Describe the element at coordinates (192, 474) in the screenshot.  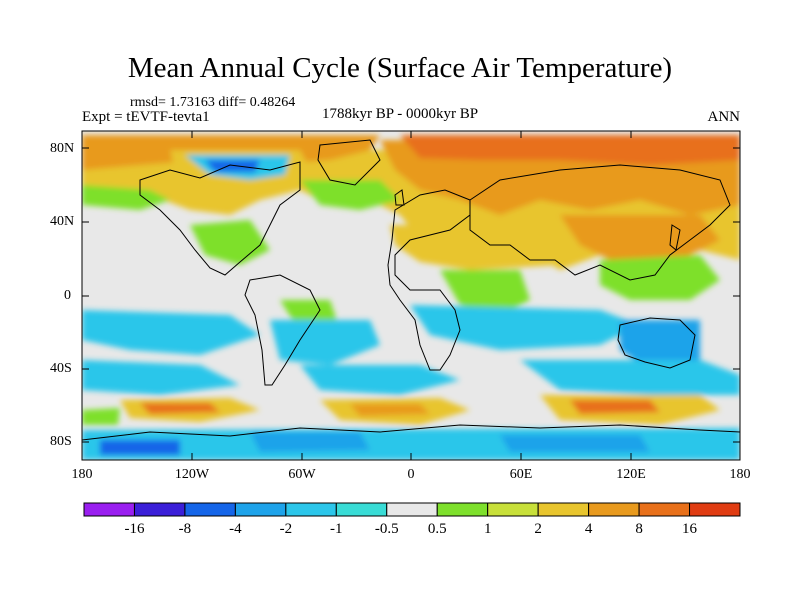
I see `lon-label: 120W` at that location.